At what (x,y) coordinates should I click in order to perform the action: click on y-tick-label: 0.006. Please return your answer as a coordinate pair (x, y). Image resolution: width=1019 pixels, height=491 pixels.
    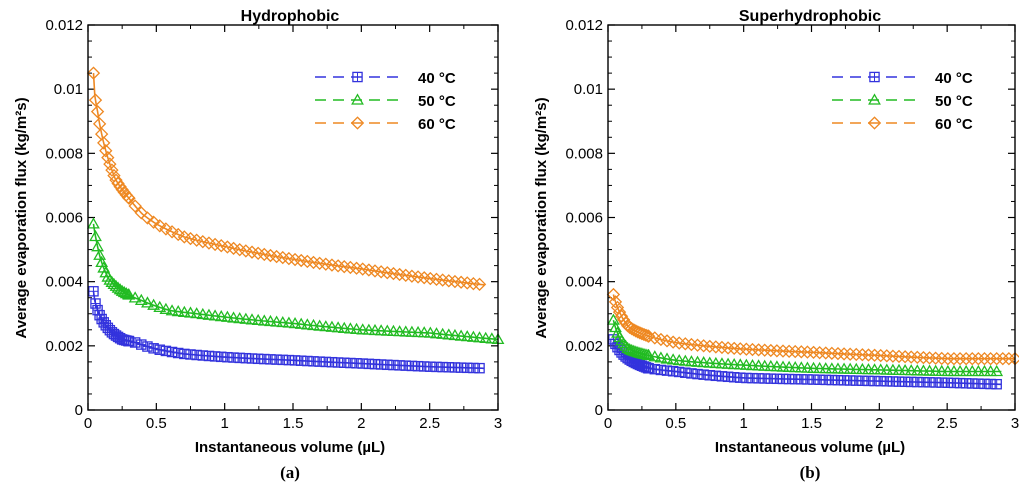
    Looking at the image, I should click on (64, 218).